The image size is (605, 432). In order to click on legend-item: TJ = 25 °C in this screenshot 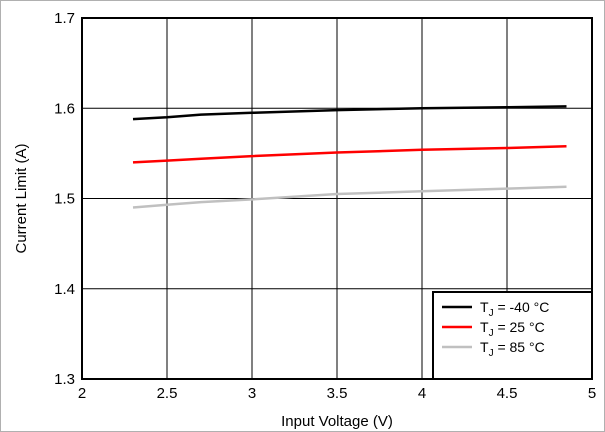, I will do `click(493, 329)`.